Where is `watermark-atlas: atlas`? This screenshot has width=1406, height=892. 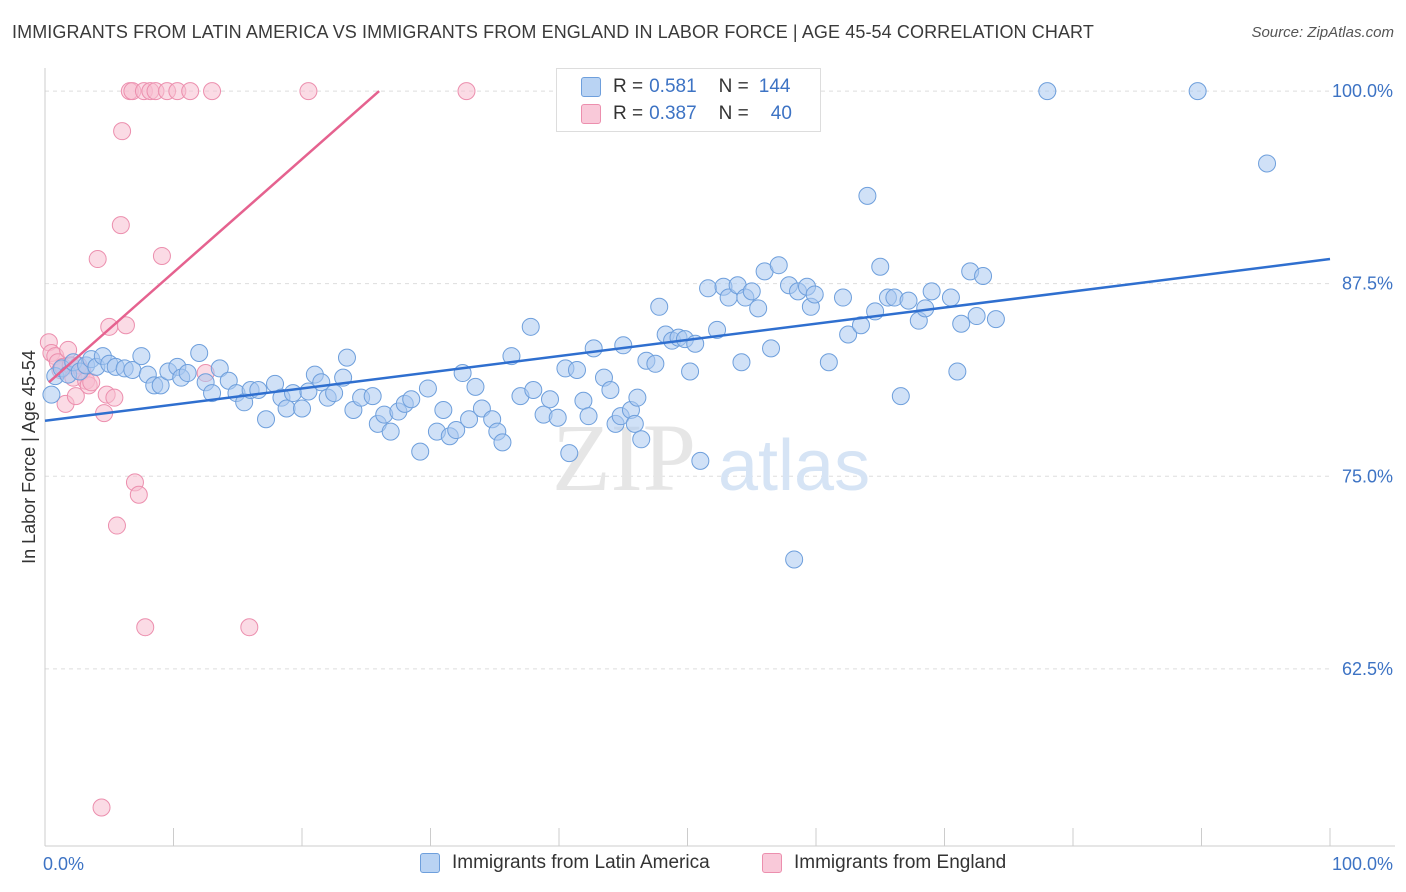 watermark-atlas: atlas is located at coordinates (794, 466).